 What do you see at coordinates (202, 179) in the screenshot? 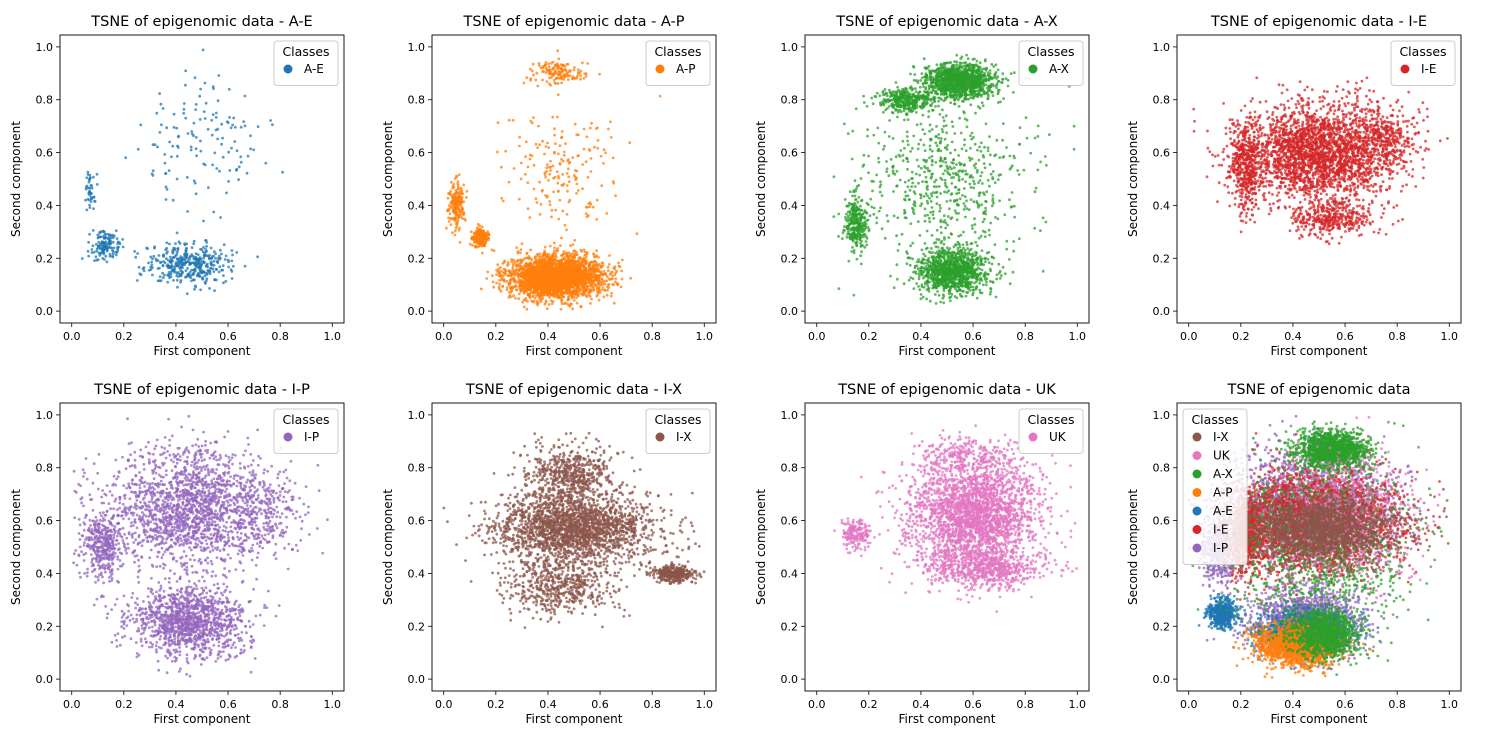
I see `axes-frame` at bounding box center [202, 179].